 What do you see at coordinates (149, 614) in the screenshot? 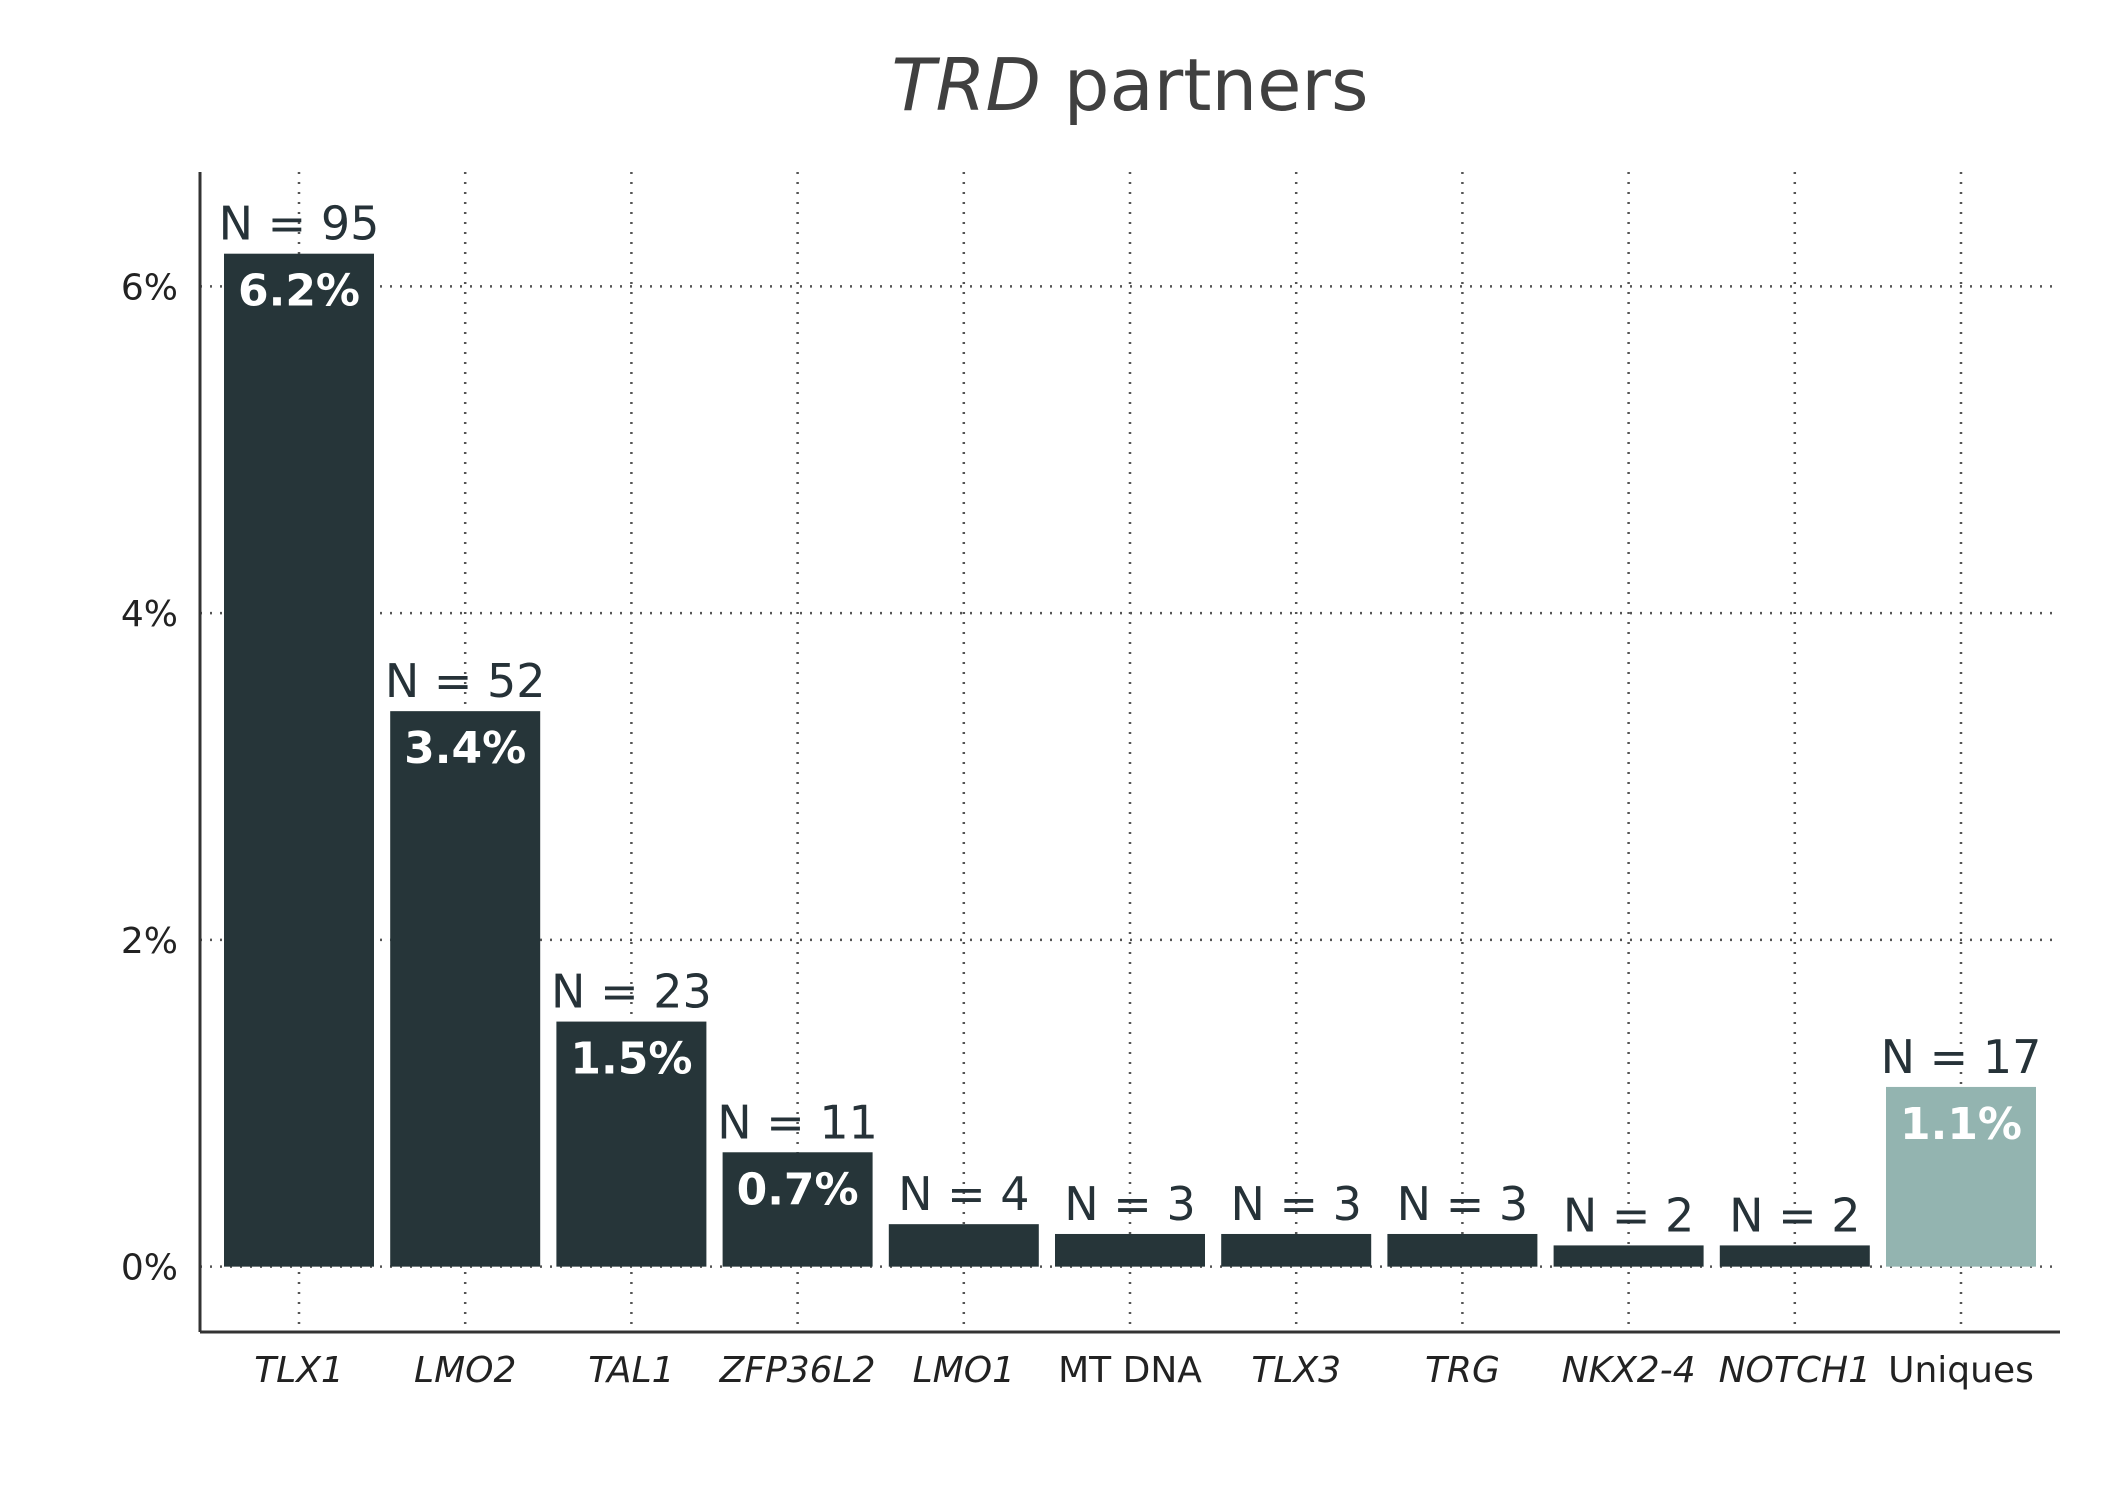
I see `y-tick-label: 4%` at bounding box center [149, 614].